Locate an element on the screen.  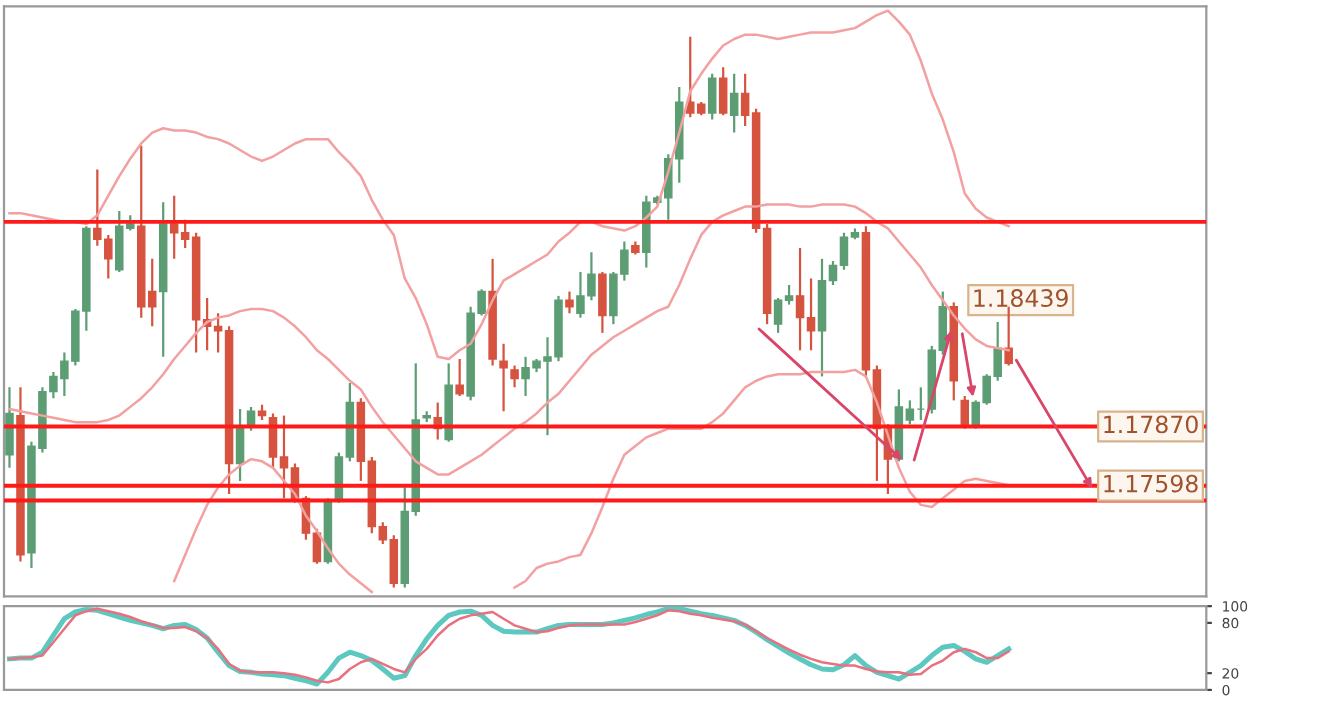
ref-line-label: 1.17598 is located at coordinates (1151, 483).